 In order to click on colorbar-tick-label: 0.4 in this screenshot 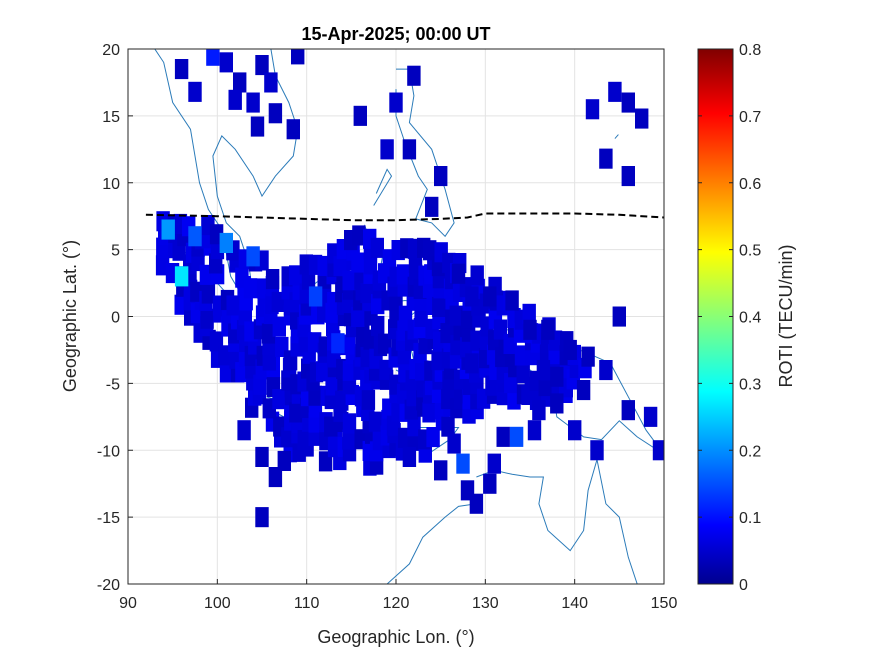, I will do `click(750, 318)`.